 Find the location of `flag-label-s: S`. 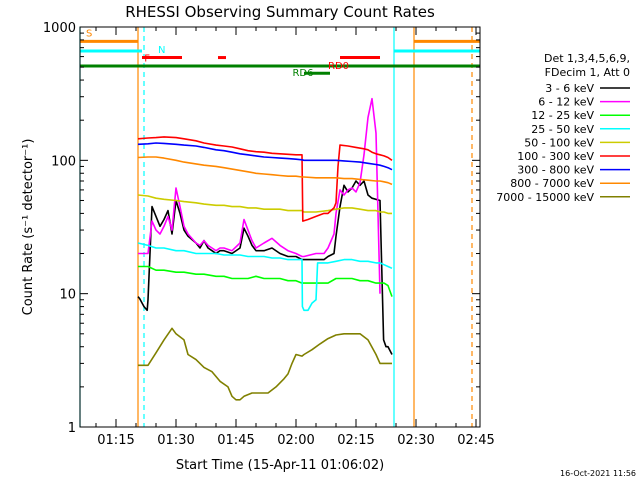

flag-label-s: S is located at coordinates (89, 33).